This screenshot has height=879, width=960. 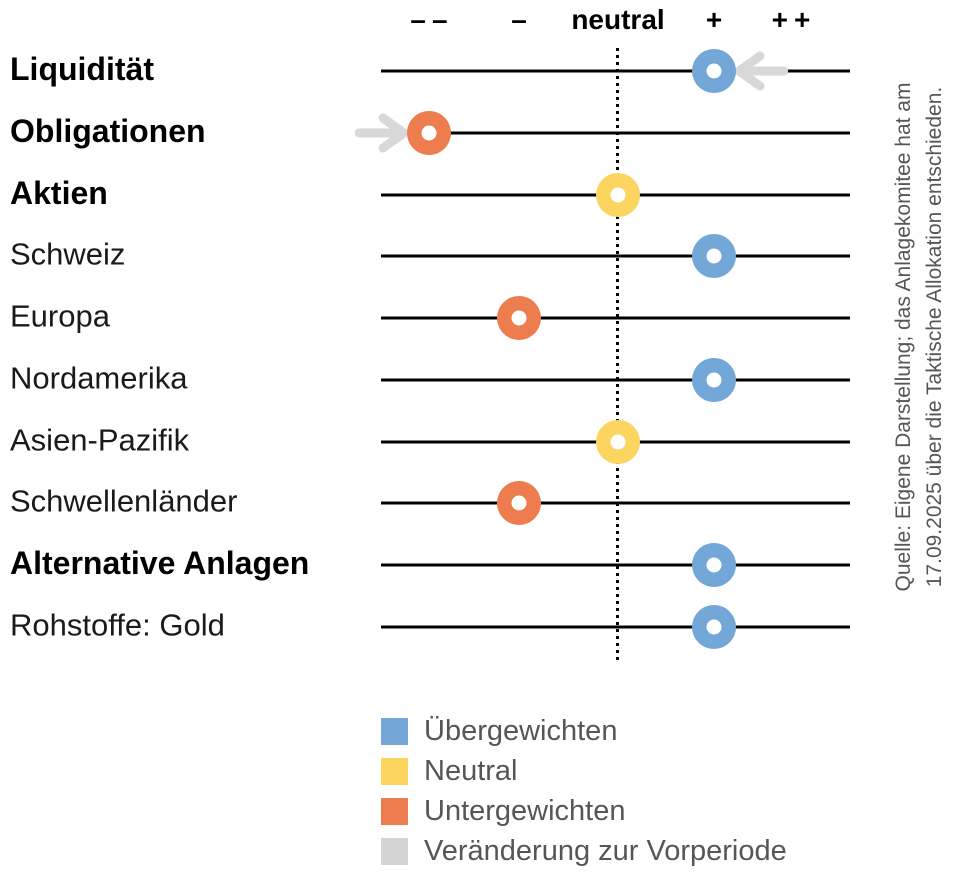 What do you see at coordinates (605, 851) in the screenshot?
I see `legend-item-label: Veränderung zur Vorperiode` at bounding box center [605, 851].